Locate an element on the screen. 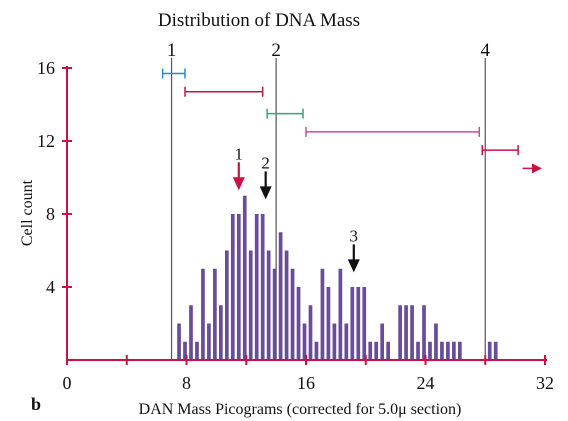  peak-arrow-label-2: 2 is located at coordinates (265, 162).